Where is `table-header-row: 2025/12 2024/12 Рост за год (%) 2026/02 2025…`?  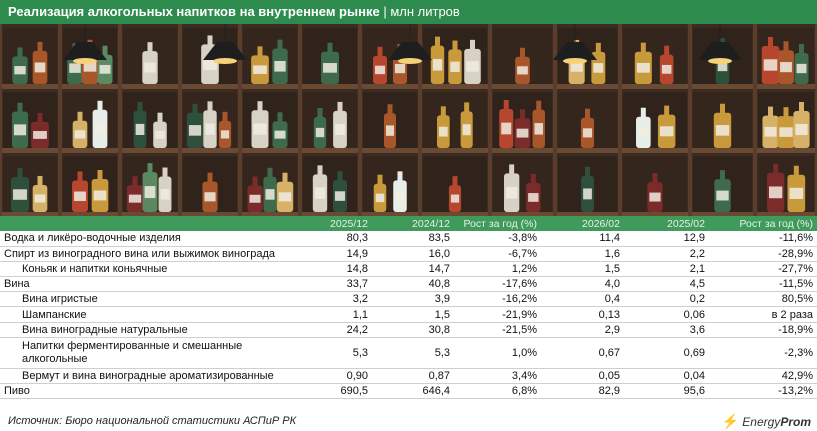 table-header-row: 2025/12 2024/12 Рост за год (%) 2026/02 2025… is located at coordinates (408, 223).